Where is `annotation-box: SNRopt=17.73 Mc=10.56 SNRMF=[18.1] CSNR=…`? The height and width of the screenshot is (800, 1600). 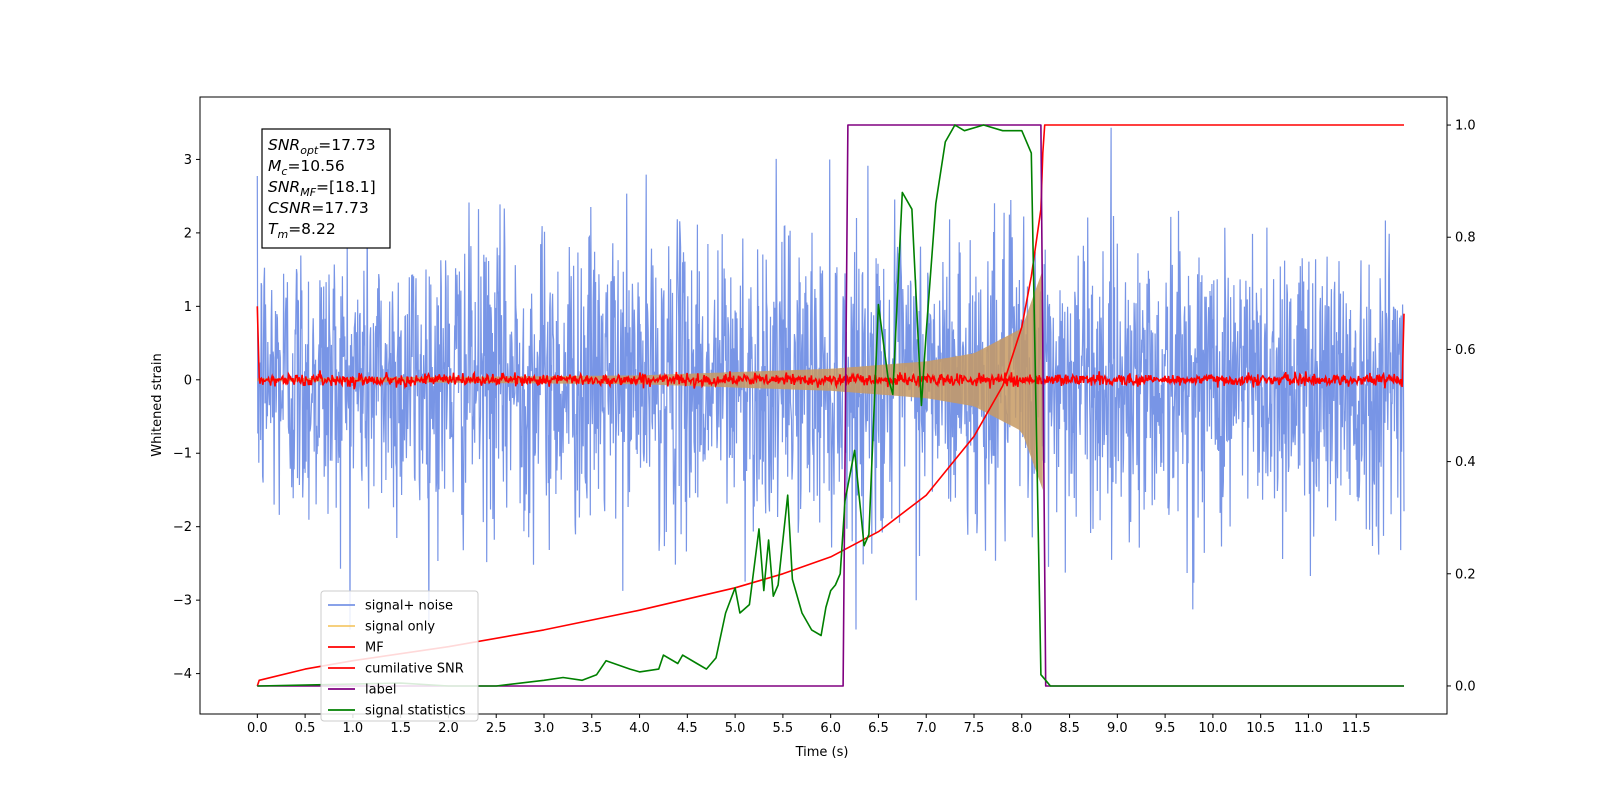
annotation-box: SNRopt=17.73 Mc=10.56 SNRMF=[18.1] CSNR=… is located at coordinates (326, 188).